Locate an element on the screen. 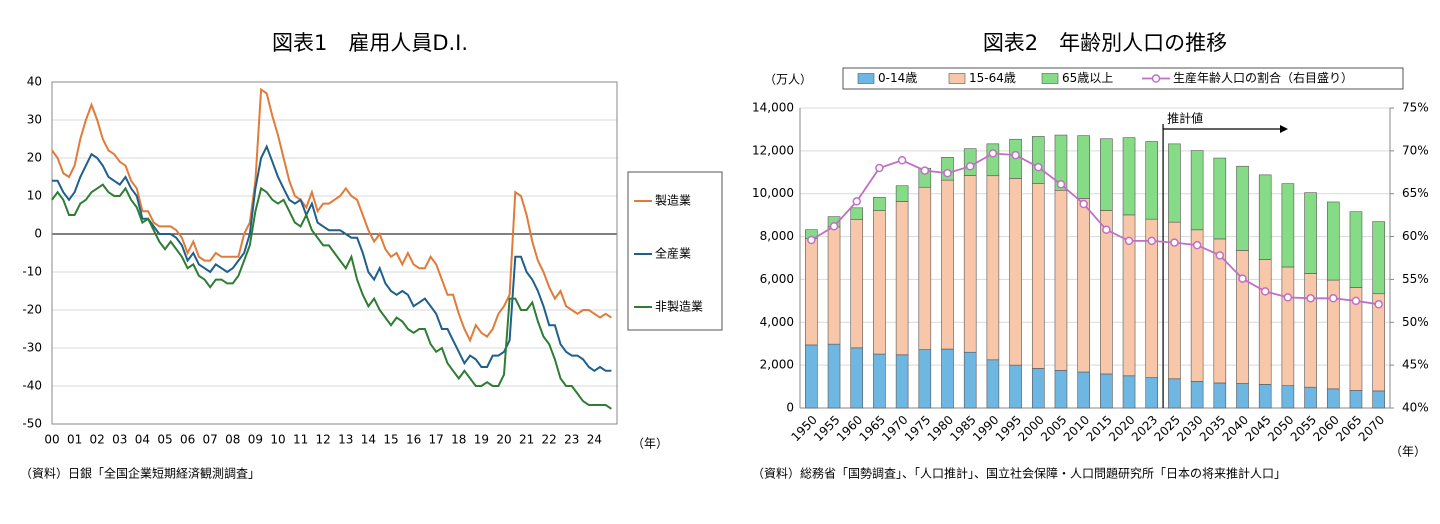 This screenshot has width=1440, height=524. x-tick-label: 13 is located at coordinates (345, 440).